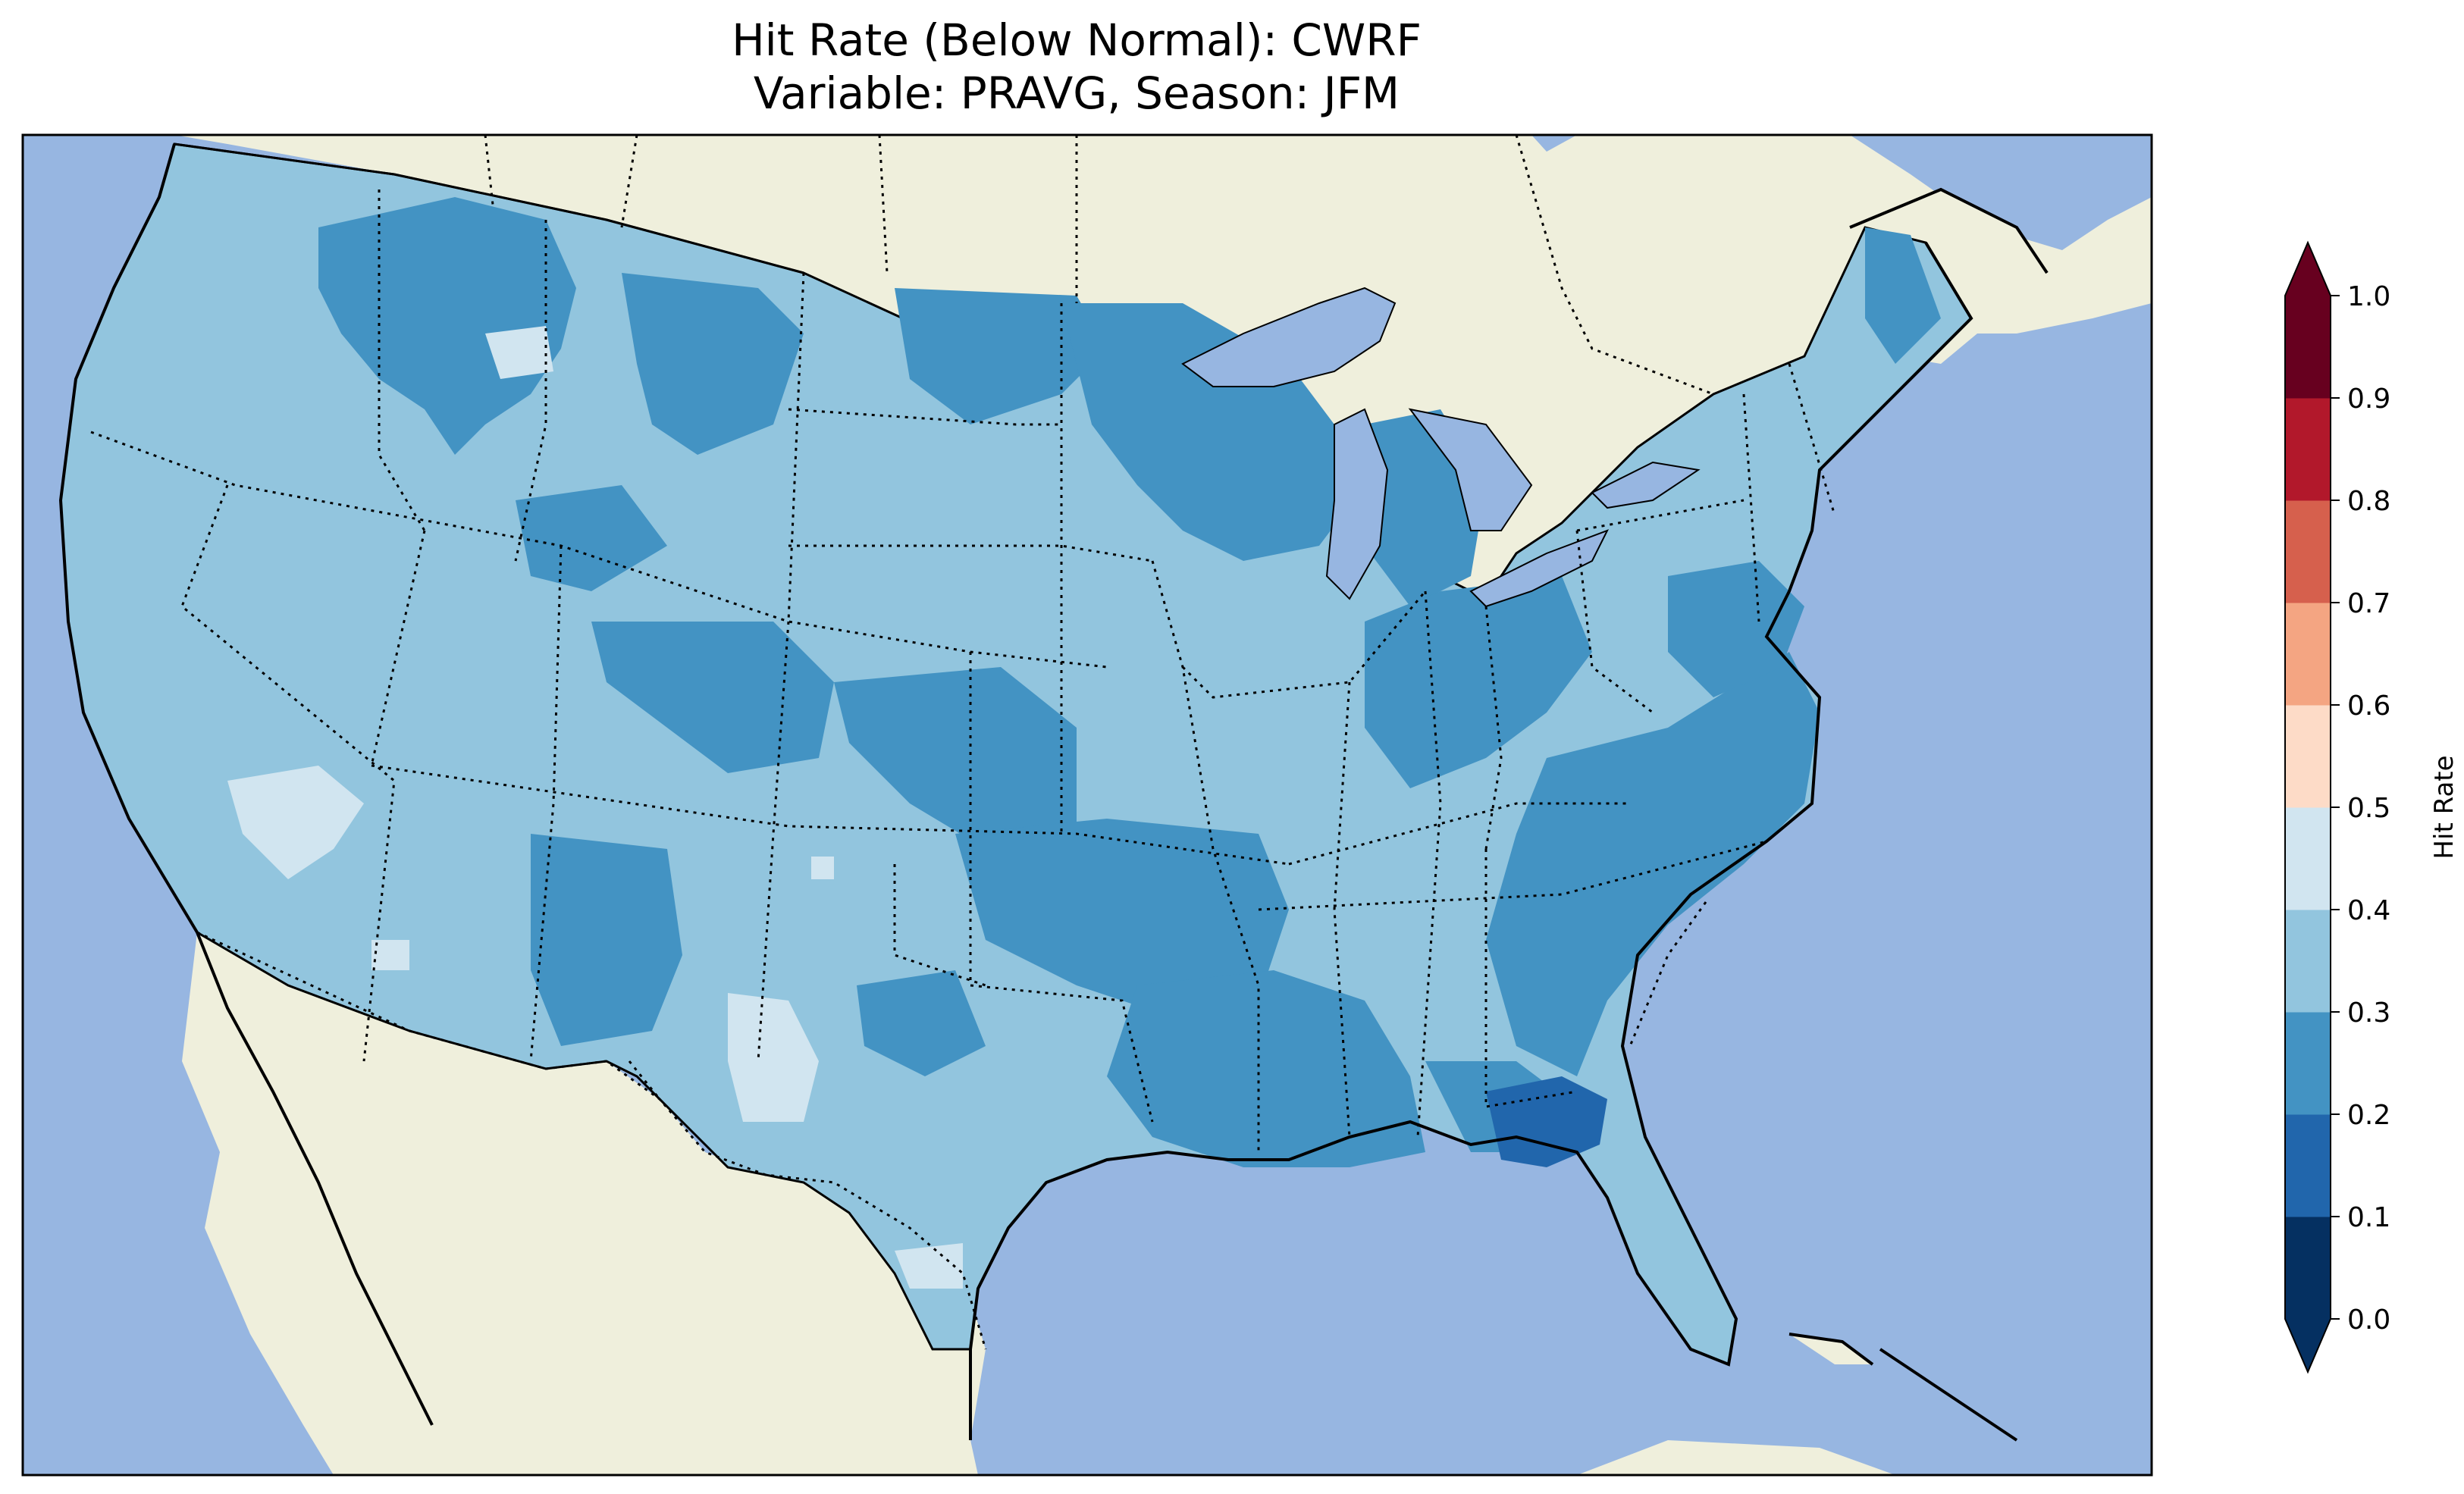 Image resolution: width=2464 pixels, height=1494 pixels. Describe the element at coordinates (1471, 469) in the screenshot. I see `lake-huron` at that location.